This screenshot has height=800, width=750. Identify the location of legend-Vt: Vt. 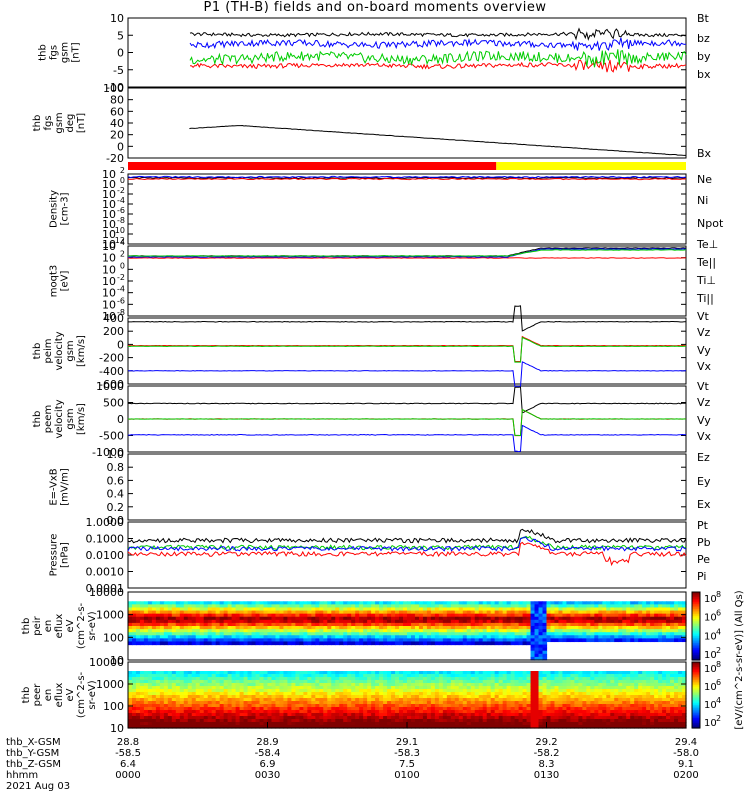
(703, 316).